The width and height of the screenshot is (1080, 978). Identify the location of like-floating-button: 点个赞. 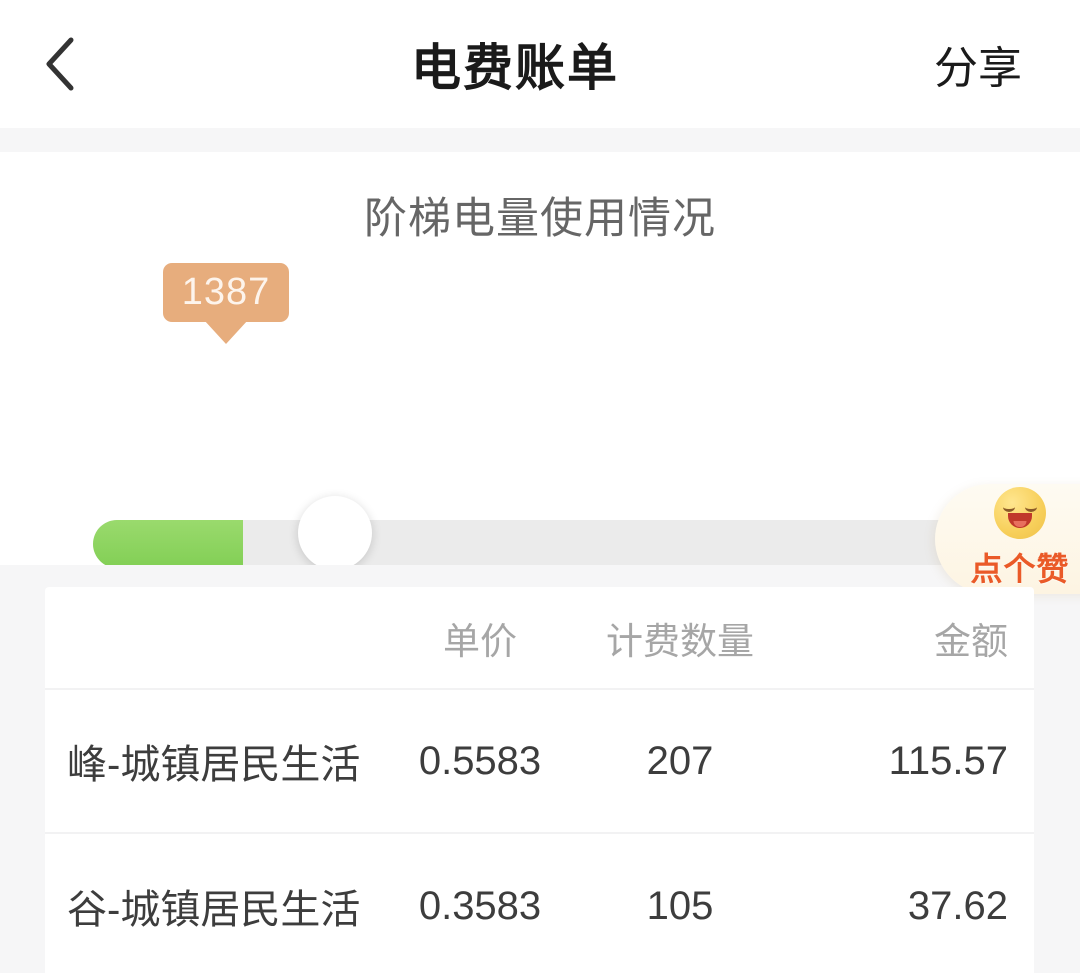
(1007, 539).